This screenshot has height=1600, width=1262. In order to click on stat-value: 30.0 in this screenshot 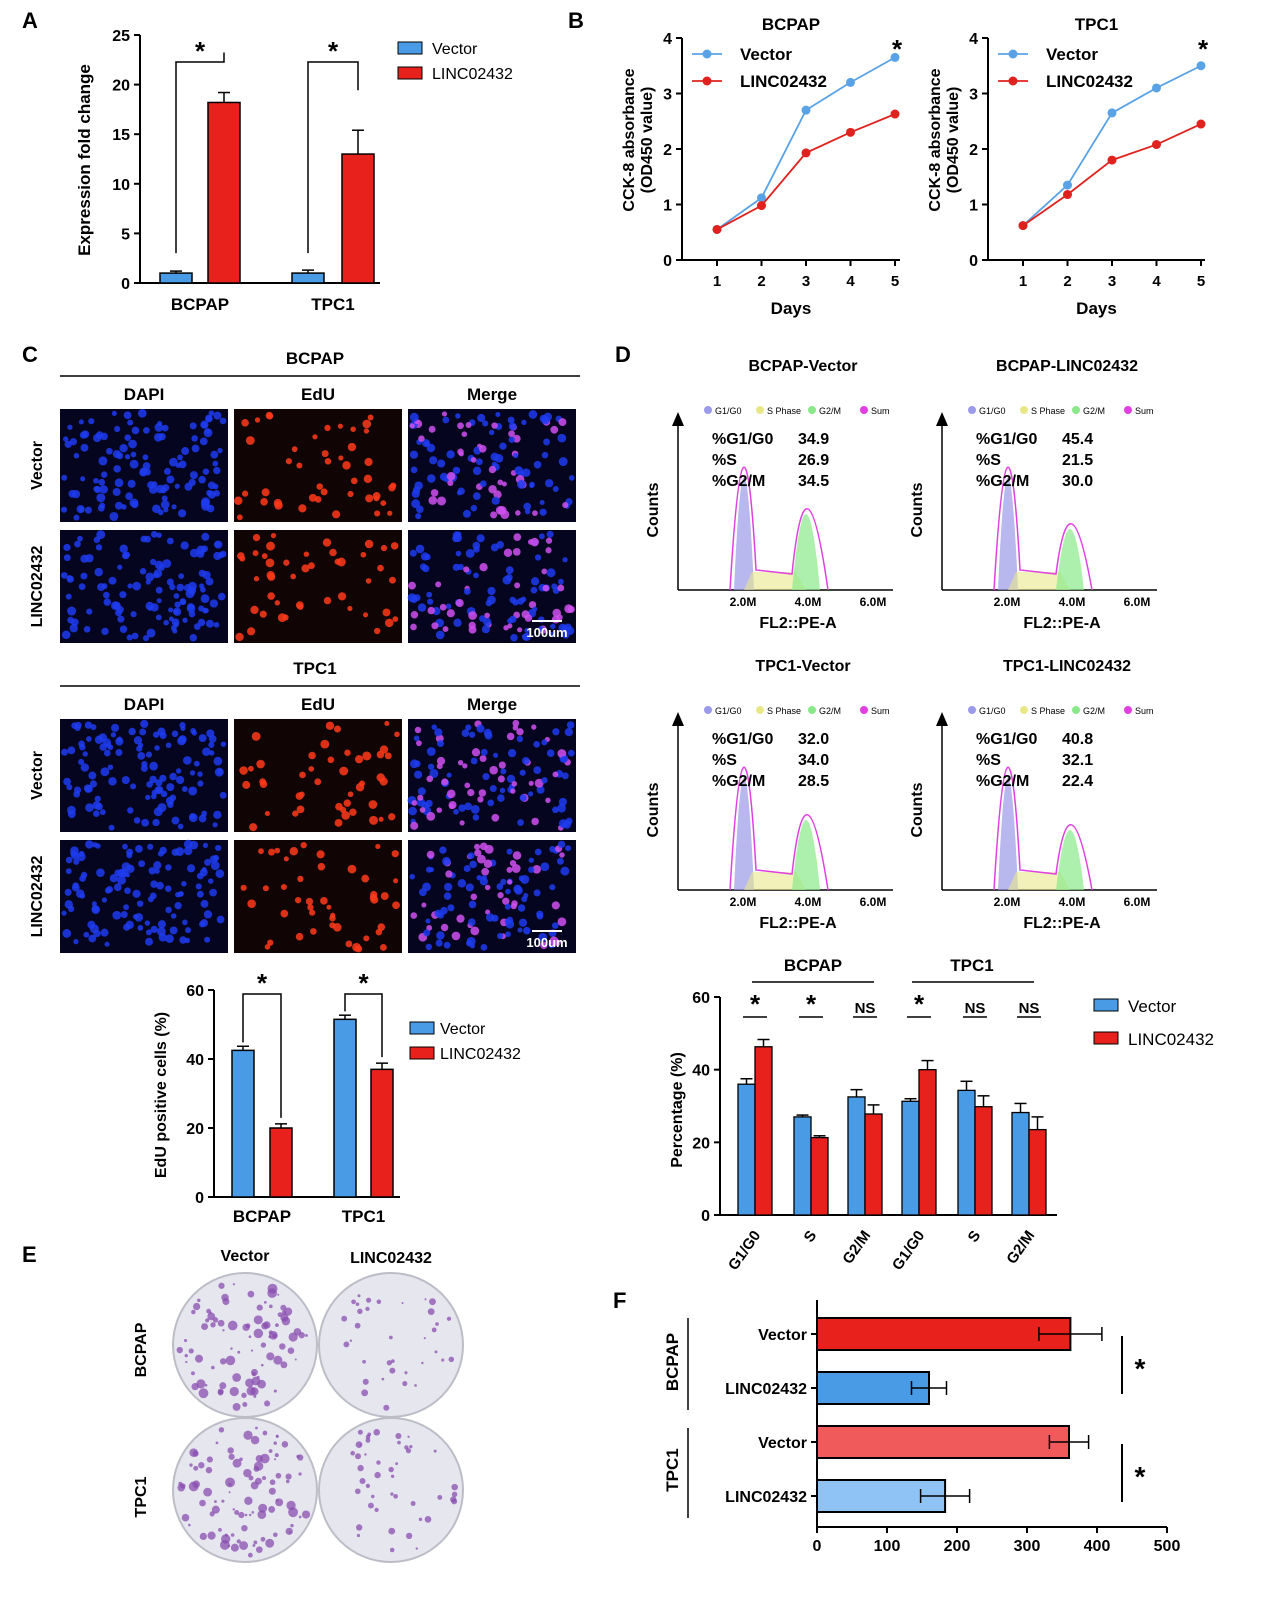, I will do `click(1077, 481)`.